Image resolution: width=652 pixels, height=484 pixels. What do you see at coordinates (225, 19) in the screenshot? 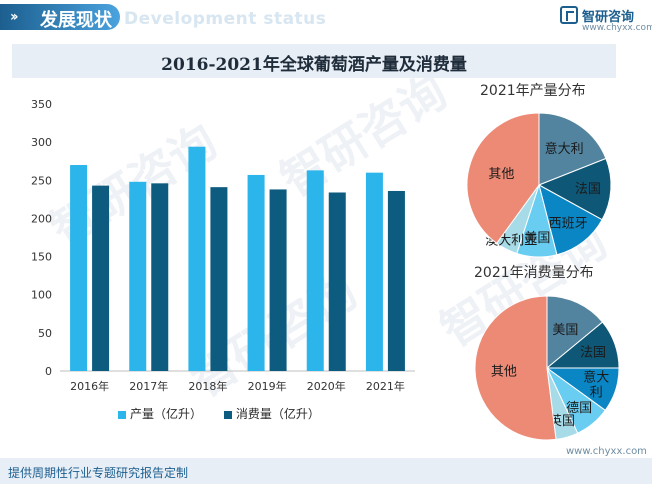
I see `section-subtitle: Development status` at bounding box center [225, 19].